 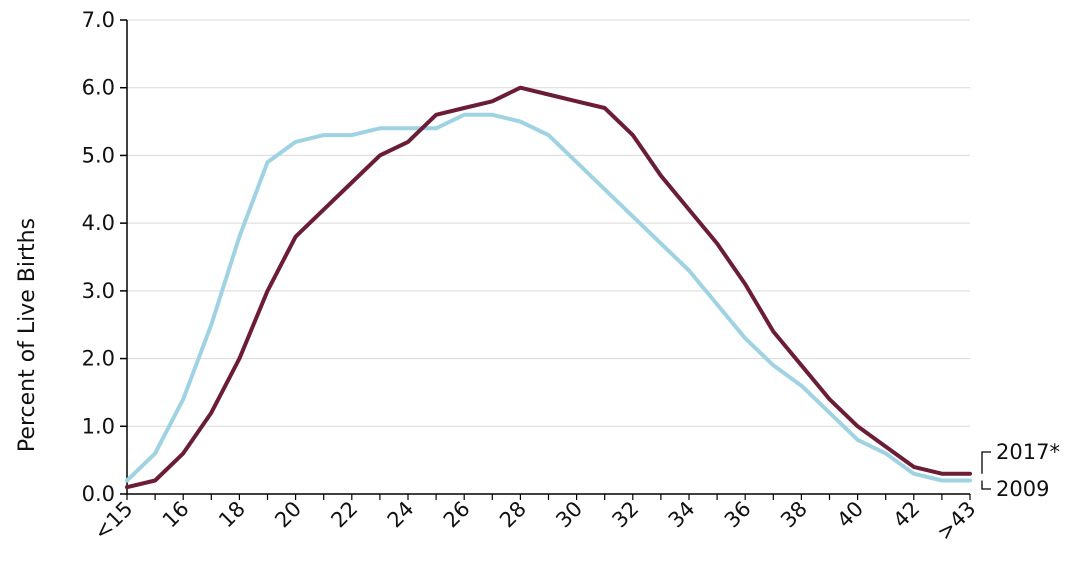 I want to click on x-tick-label: >43, so click(x=956, y=521).